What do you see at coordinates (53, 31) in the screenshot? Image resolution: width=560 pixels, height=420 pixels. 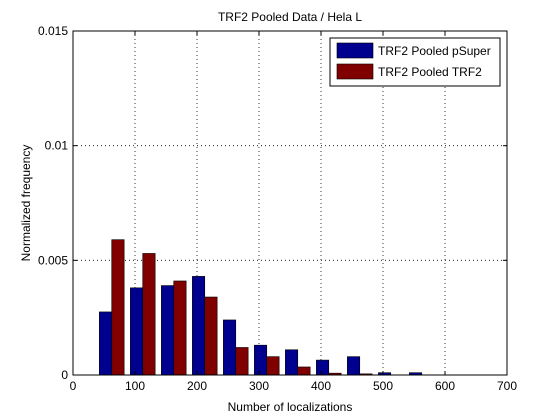 I see `y-tick-label: 0.015` at bounding box center [53, 31].